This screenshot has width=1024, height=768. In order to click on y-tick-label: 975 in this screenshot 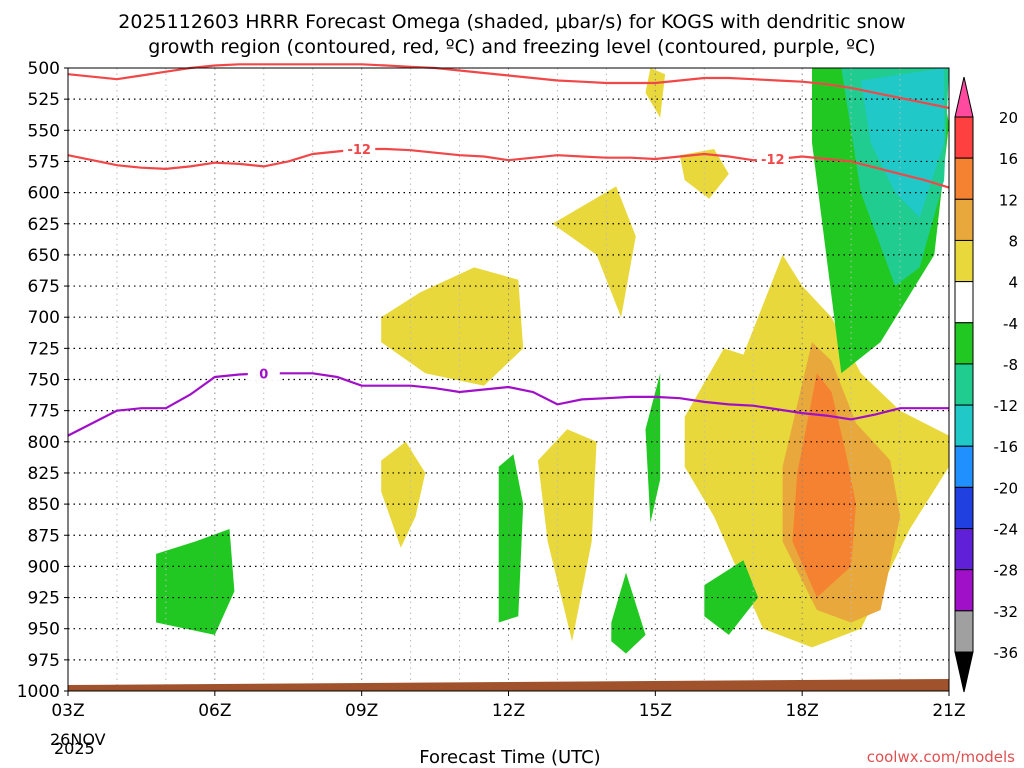, I will do `click(44, 661)`.